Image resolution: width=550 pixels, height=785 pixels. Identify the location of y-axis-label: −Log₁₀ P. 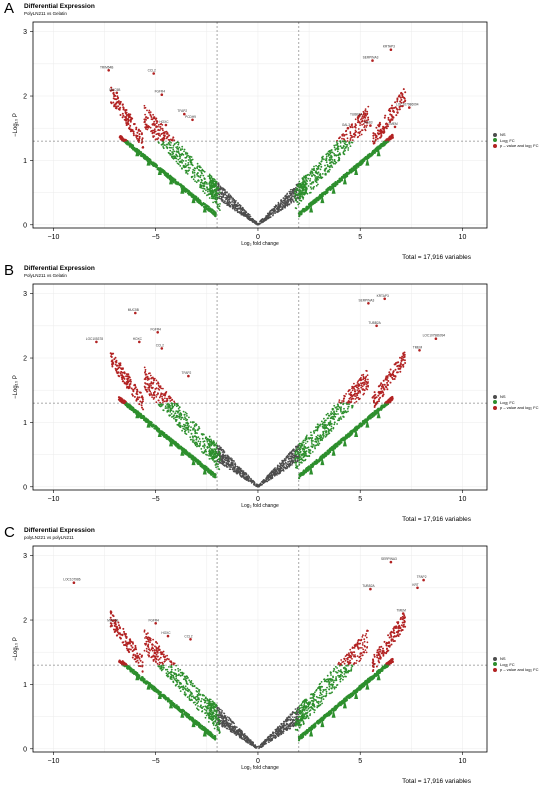
(16, 125).